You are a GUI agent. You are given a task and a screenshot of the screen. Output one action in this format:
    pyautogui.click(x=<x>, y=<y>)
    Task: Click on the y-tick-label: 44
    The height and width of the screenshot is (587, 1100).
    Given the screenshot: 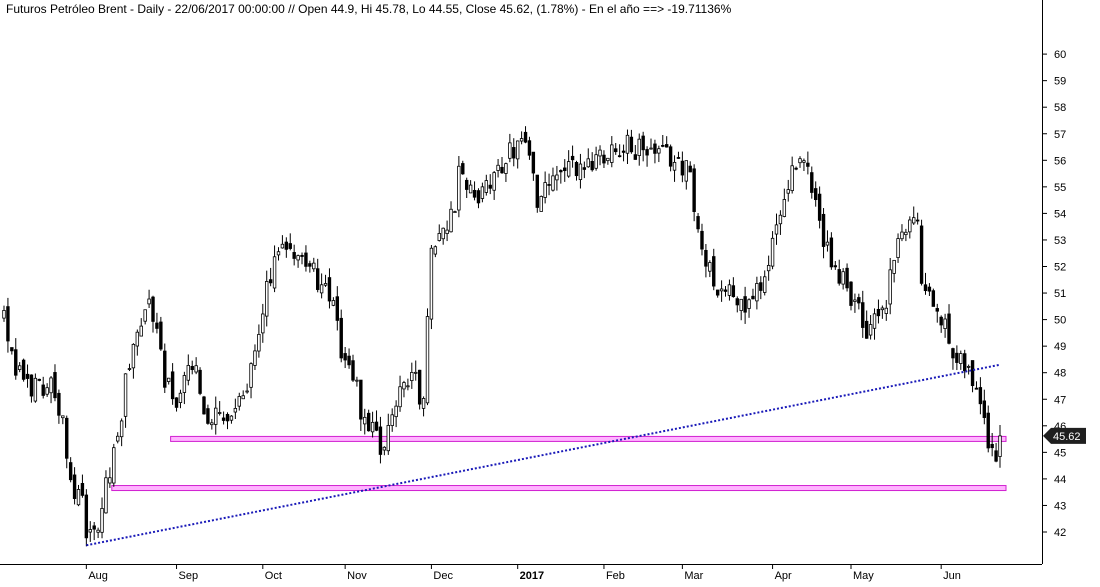 What is the action you would take?
    pyautogui.click(x=1060, y=480)
    